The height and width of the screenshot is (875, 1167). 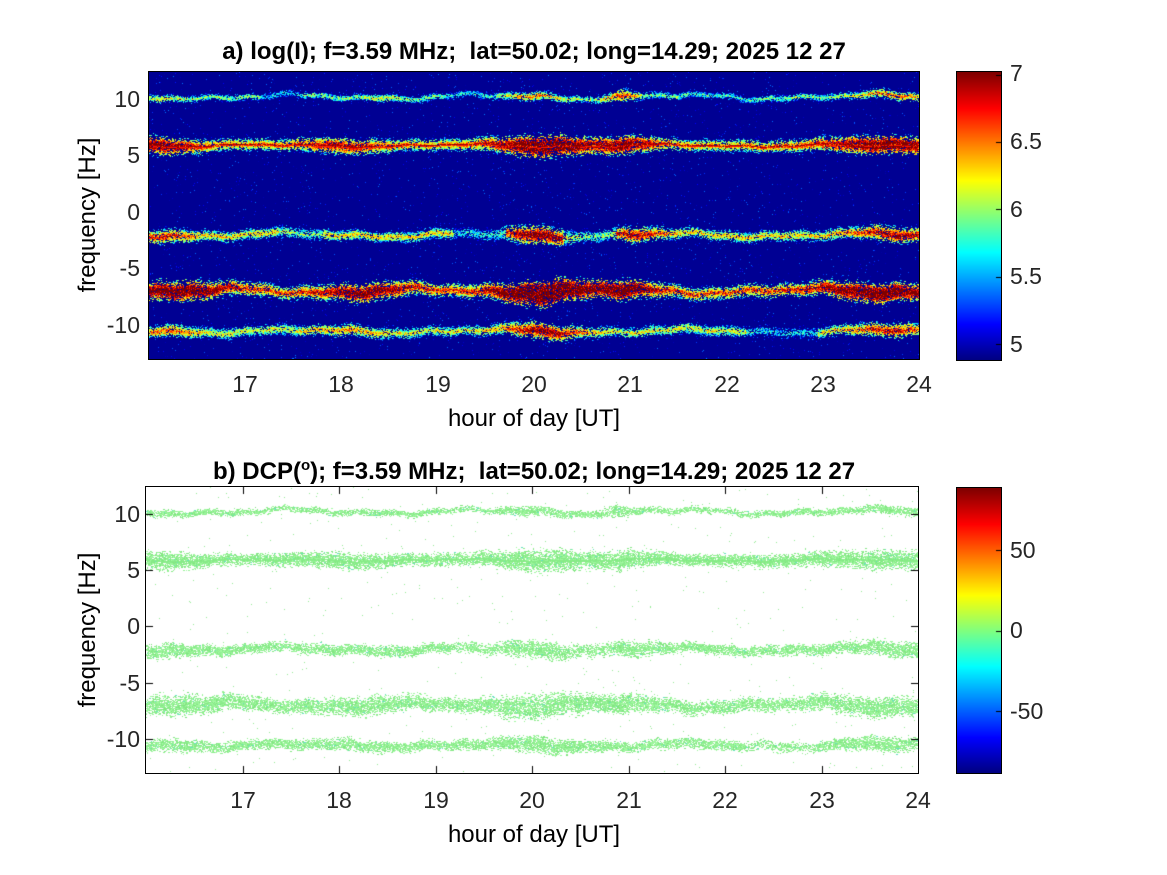 I want to click on colorbar-tick-label: 5.5, so click(x=1026, y=276).